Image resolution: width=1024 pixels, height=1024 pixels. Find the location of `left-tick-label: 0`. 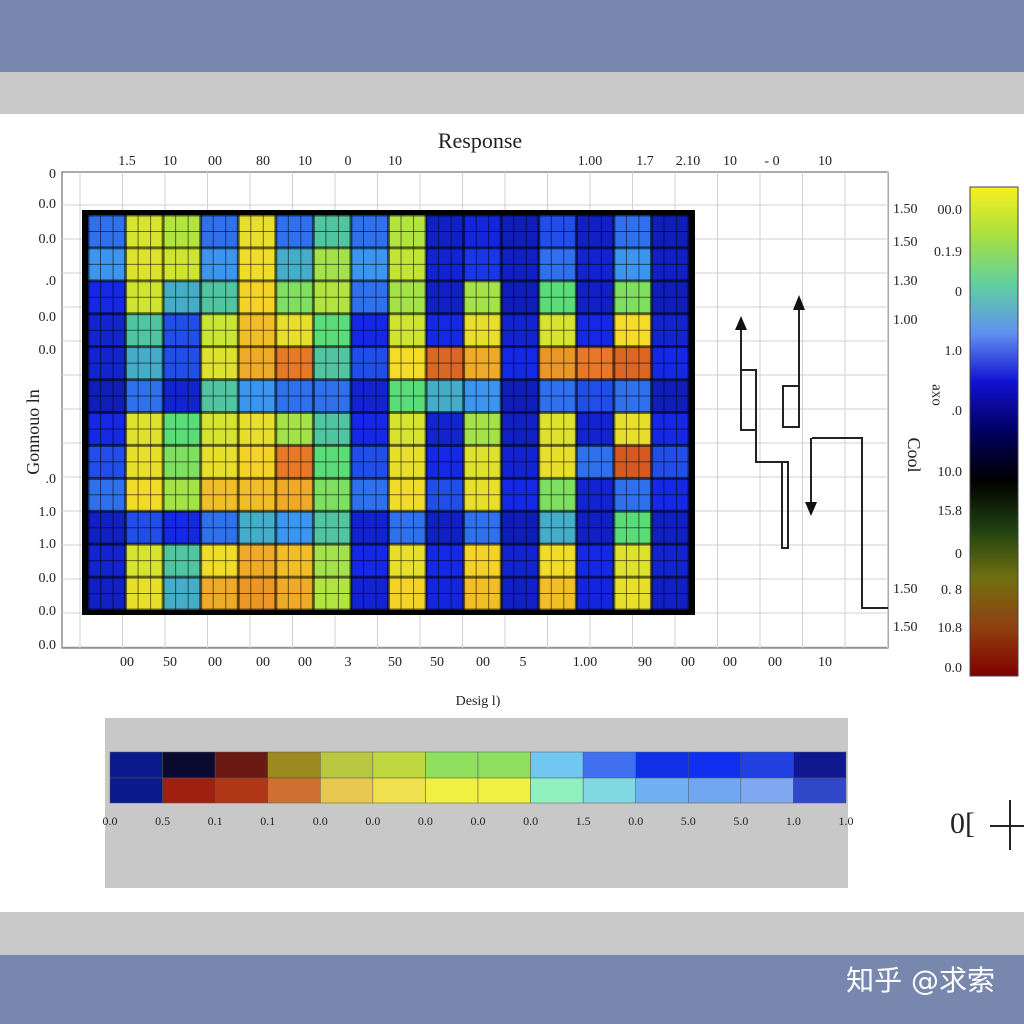

left-tick-label: 0 is located at coordinates (52, 174).